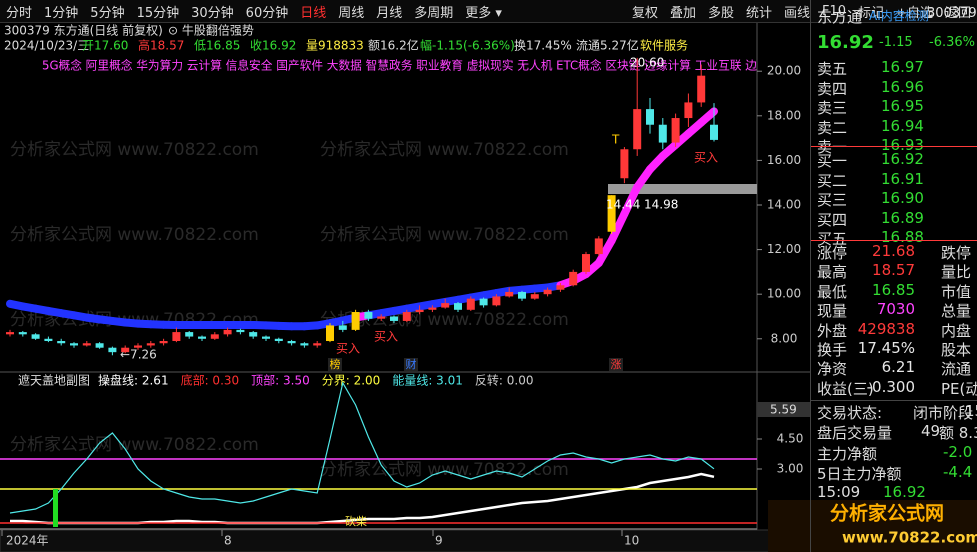 This screenshot has height=552, width=977. What do you see at coordinates (832, 239) in the screenshot?
I see `book-label: 买五` at bounding box center [832, 239].